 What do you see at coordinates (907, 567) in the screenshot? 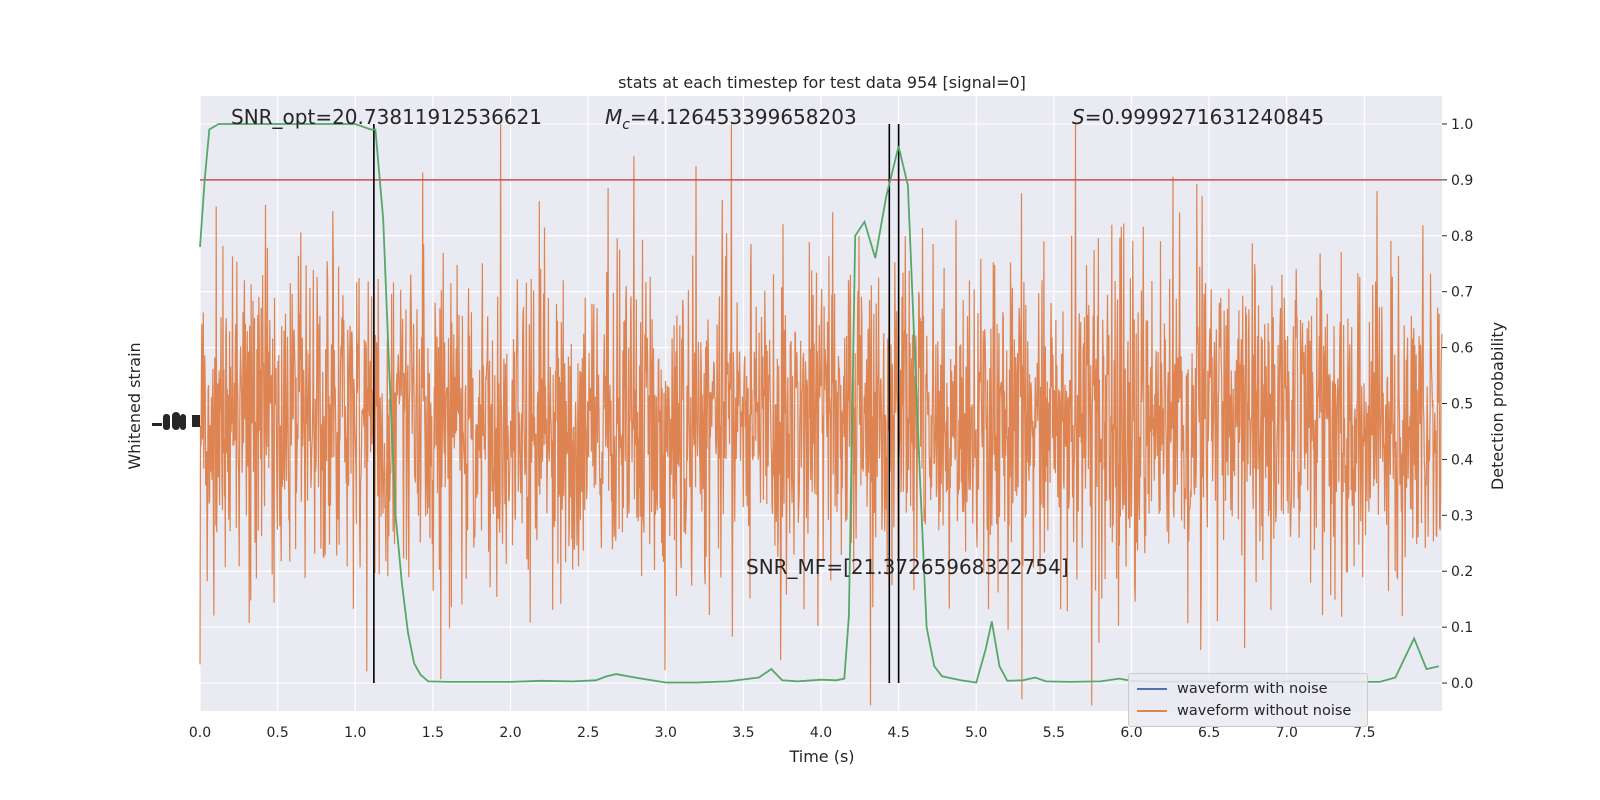
I see `snr-mf-annotation: SNR_MF=[21.37265968322754]` at bounding box center [907, 567].